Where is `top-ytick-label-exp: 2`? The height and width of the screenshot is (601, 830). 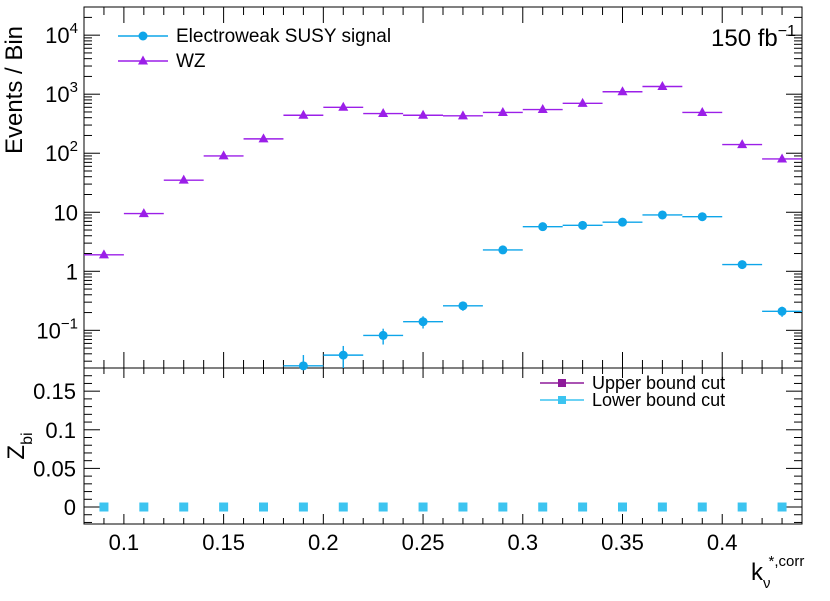 top-ytick-label-exp: 2 is located at coordinates (74, 146).